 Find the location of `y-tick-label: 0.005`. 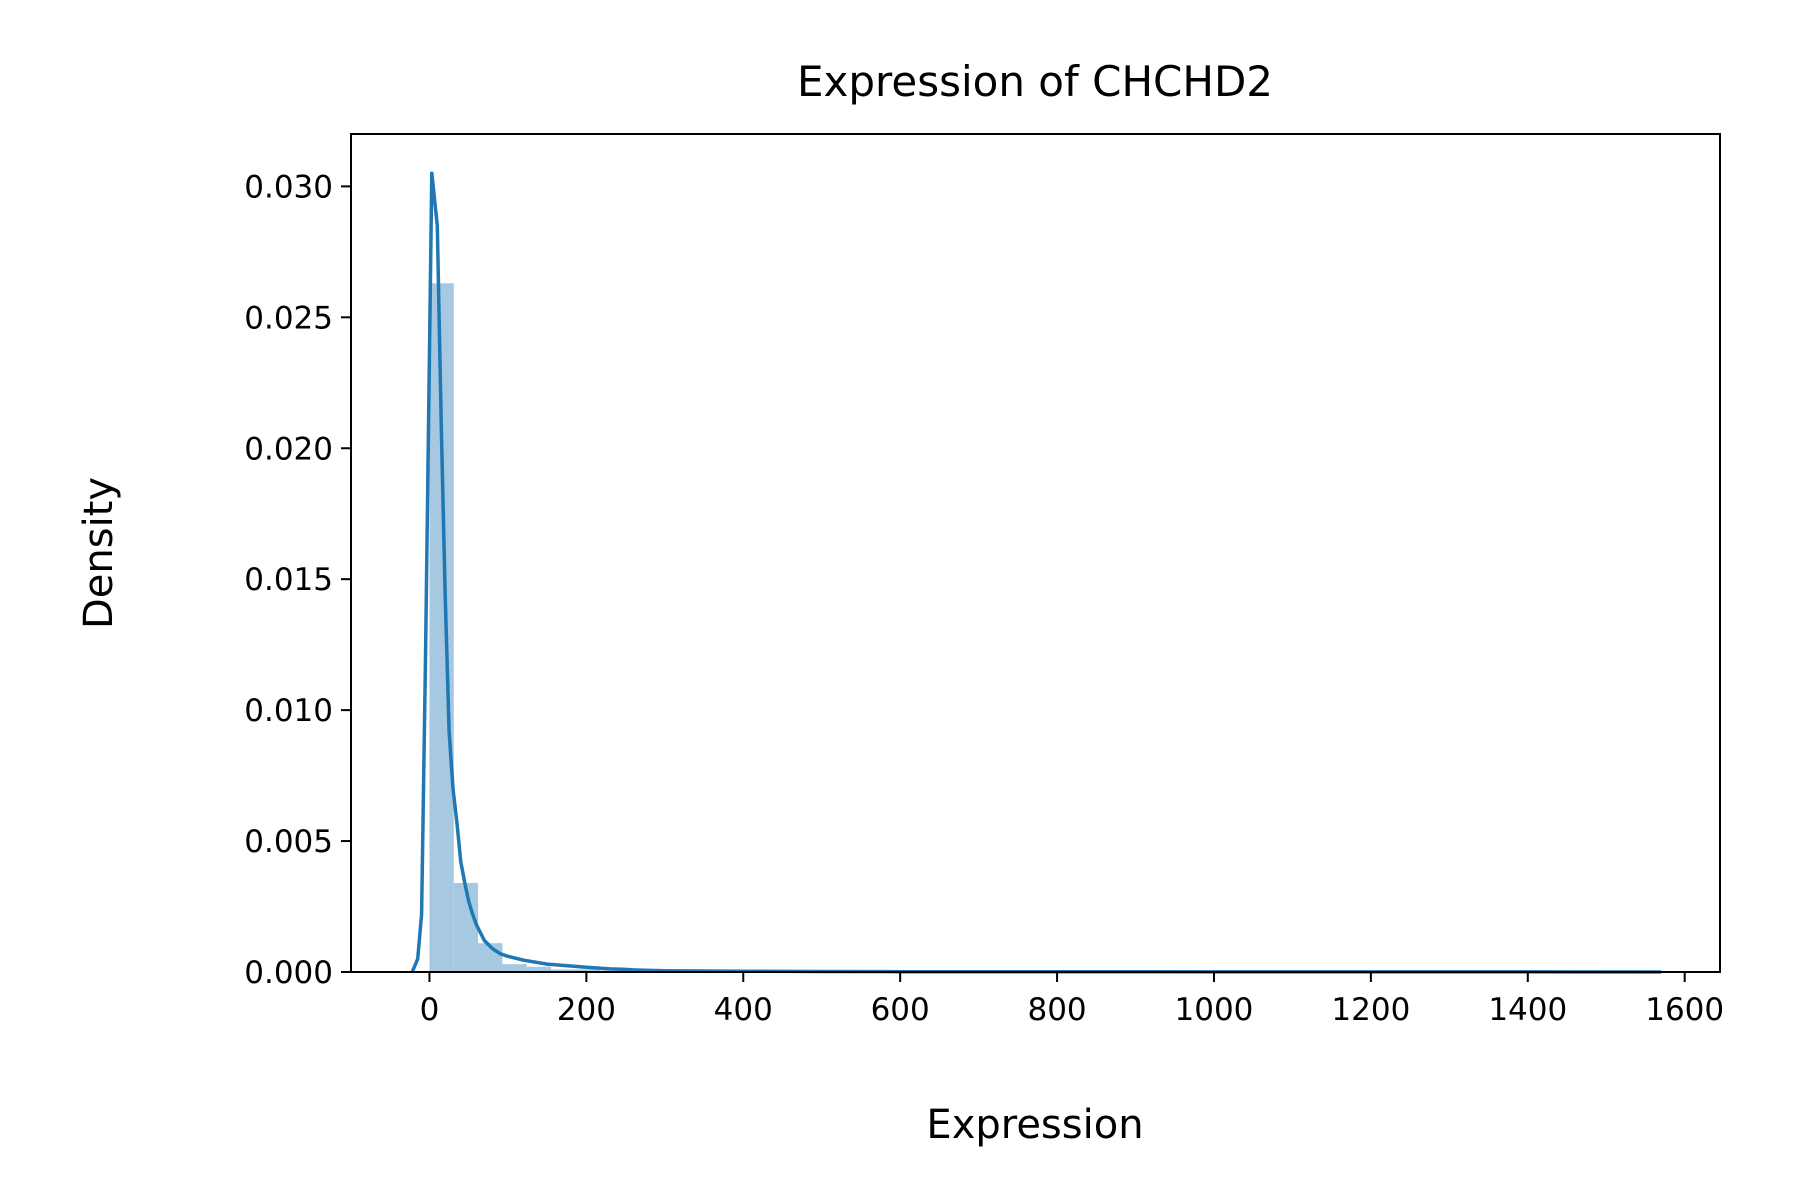

y-tick-label: 0.005 is located at coordinates (288, 842).